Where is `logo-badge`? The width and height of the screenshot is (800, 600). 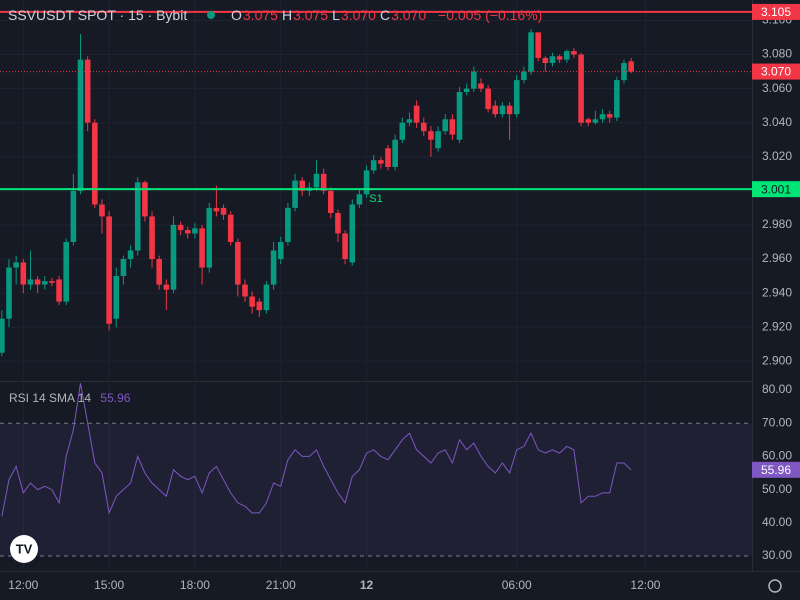 logo-badge is located at coordinates (24, 549).